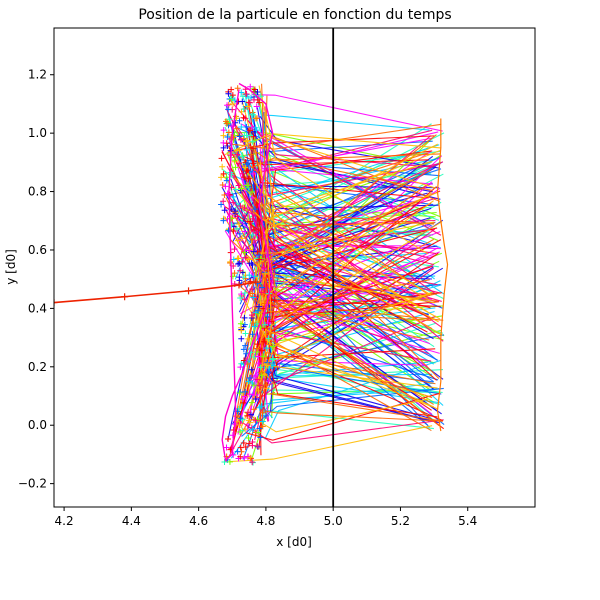  What do you see at coordinates (37, 308) in the screenshot?
I see `y-tick-label: 0.4` at bounding box center [37, 308].